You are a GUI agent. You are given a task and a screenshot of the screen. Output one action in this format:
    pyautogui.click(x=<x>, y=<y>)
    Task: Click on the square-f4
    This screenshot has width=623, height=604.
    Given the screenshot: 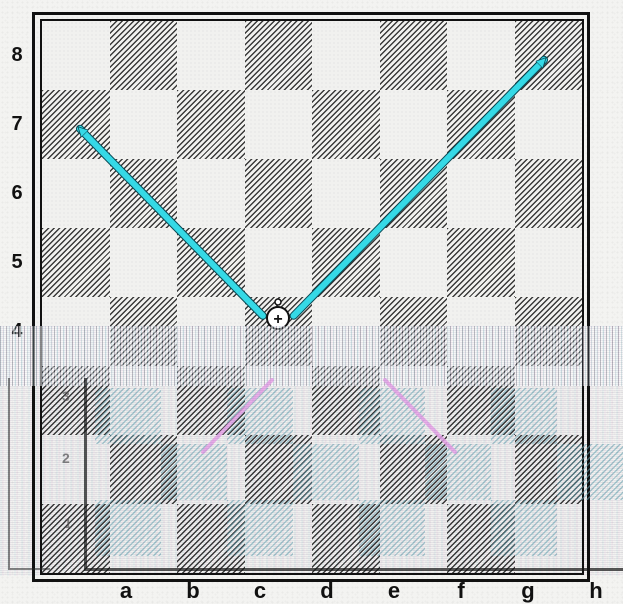 What is the action you would take?
    pyautogui.click(x=413, y=331)
    